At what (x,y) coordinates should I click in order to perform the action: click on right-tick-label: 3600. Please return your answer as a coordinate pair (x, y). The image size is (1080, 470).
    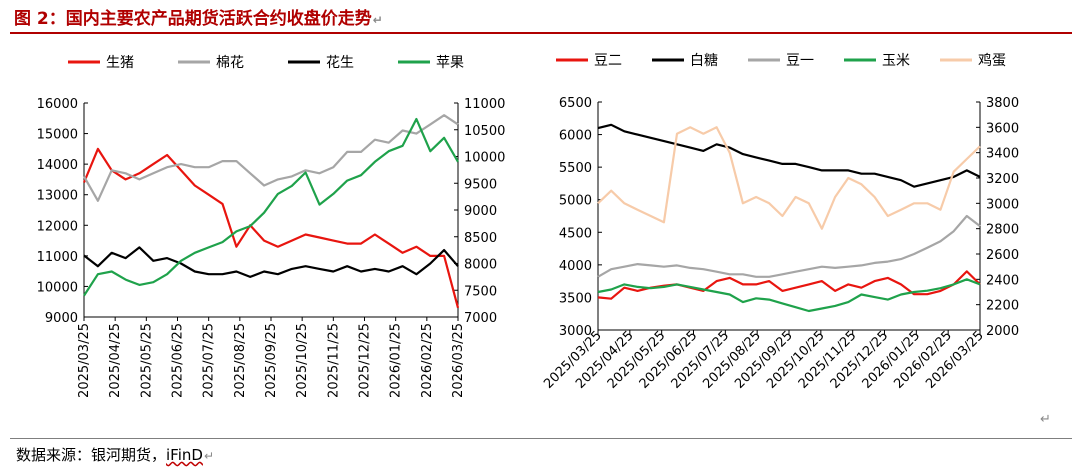
    Looking at the image, I should click on (1002, 128).